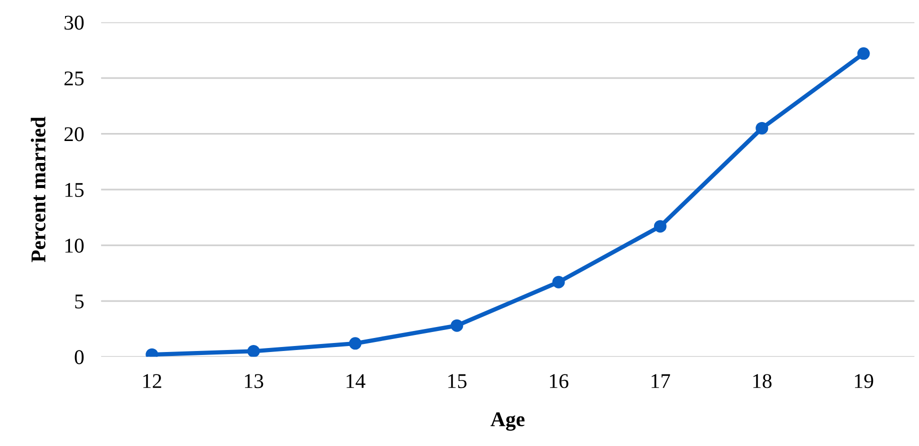 The image size is (919, 446). I want to click on x-tick-label: 16, so click(559, 381).